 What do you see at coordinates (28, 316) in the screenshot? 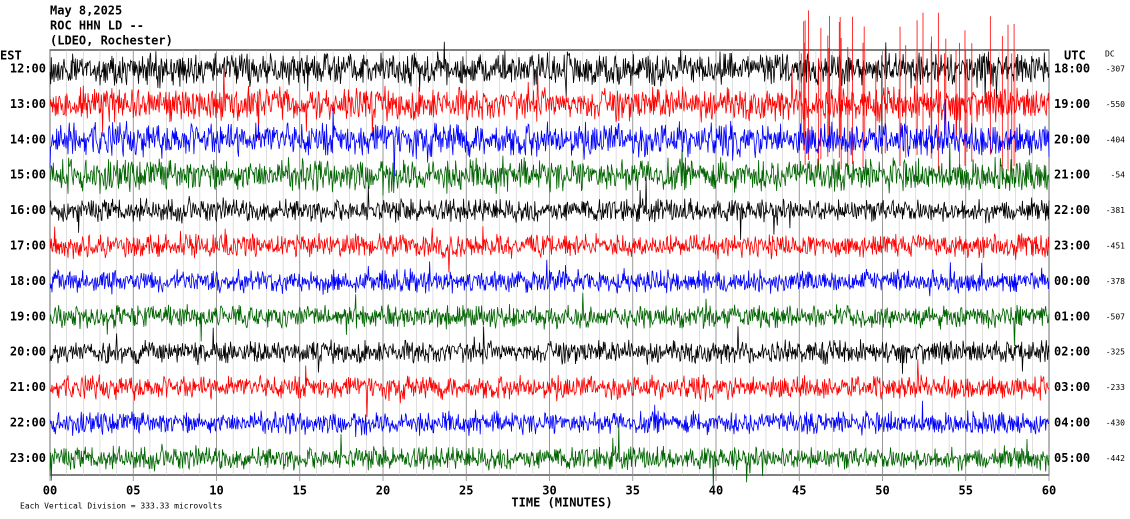
I see `est-label: 19:00` at bounding box center [28, 316].